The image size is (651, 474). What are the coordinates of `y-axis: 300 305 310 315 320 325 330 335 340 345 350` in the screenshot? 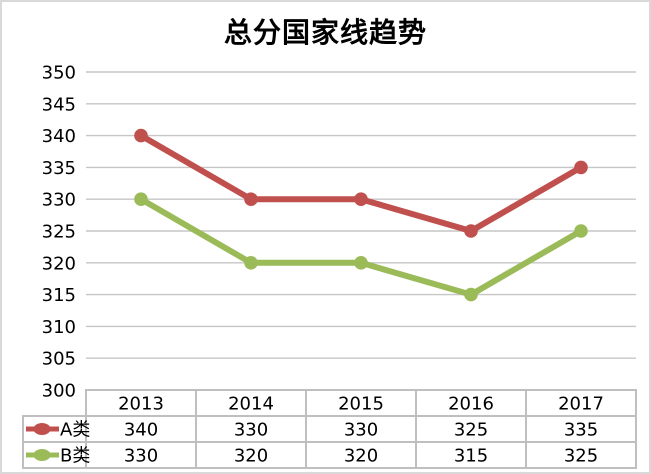 It's located at (59, 232).